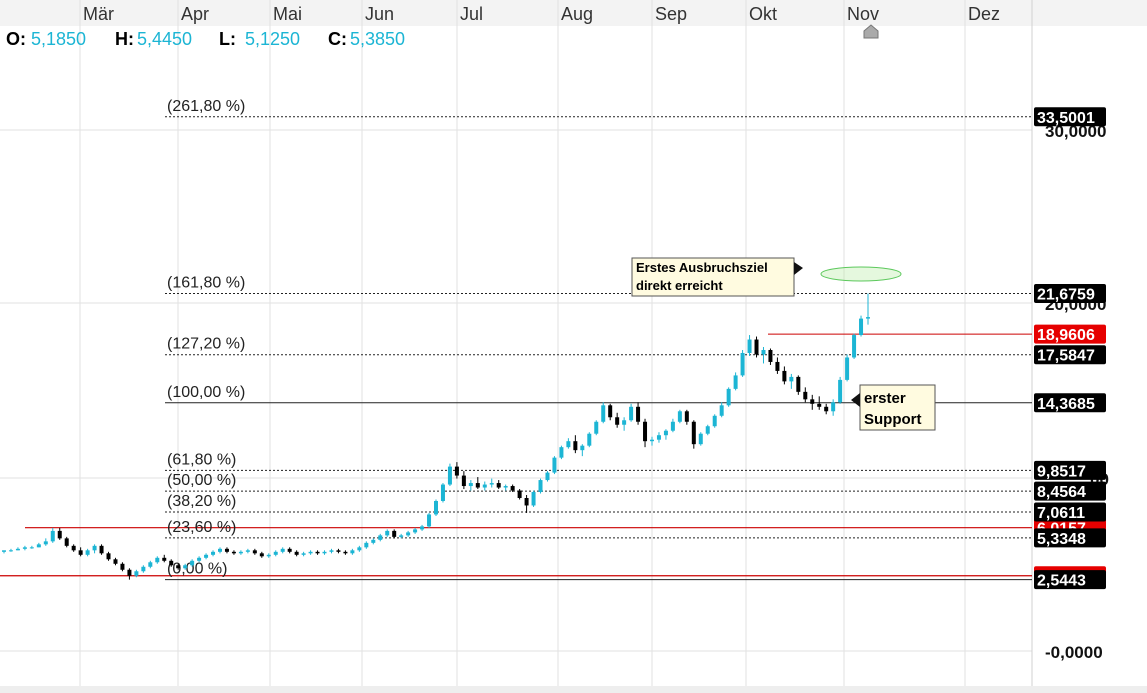 The image size is (1147, 693). Describe the element at coordinates (671, 14) in the screenshot. I see `x-tick-label: Sep` at that location.